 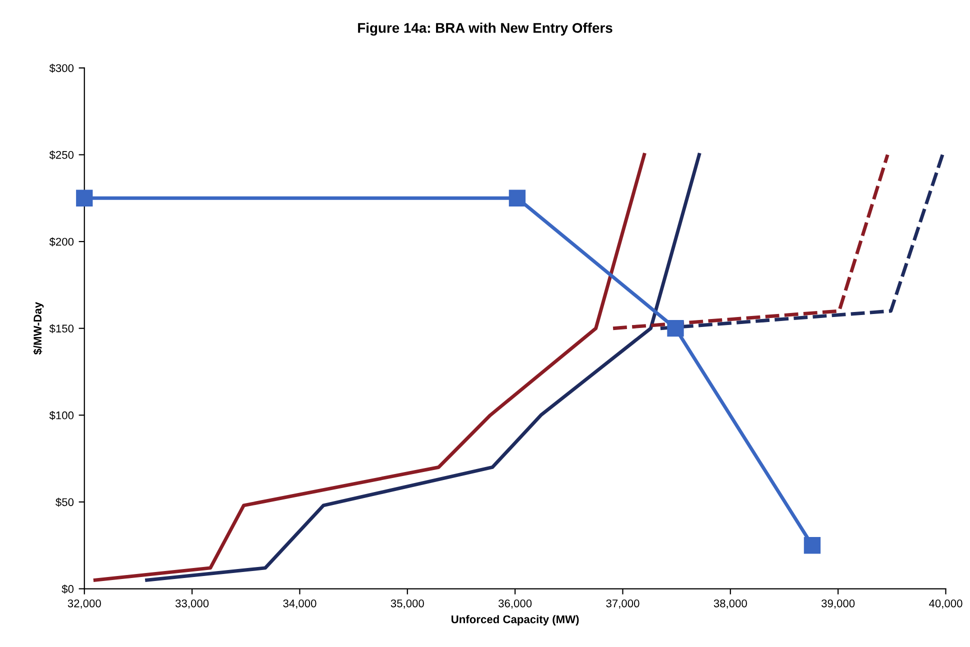 I want to click on y-tick-label: $100, so click(x=61, y=415).